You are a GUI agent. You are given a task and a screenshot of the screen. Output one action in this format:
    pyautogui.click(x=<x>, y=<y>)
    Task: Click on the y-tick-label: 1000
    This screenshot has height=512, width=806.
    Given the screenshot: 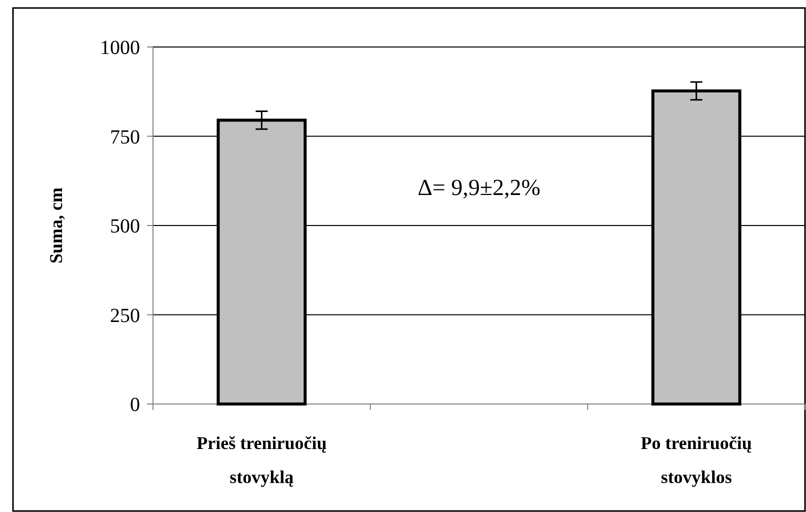 What is the action you would take?
    pyautogui.click(x=120, y=48)
    